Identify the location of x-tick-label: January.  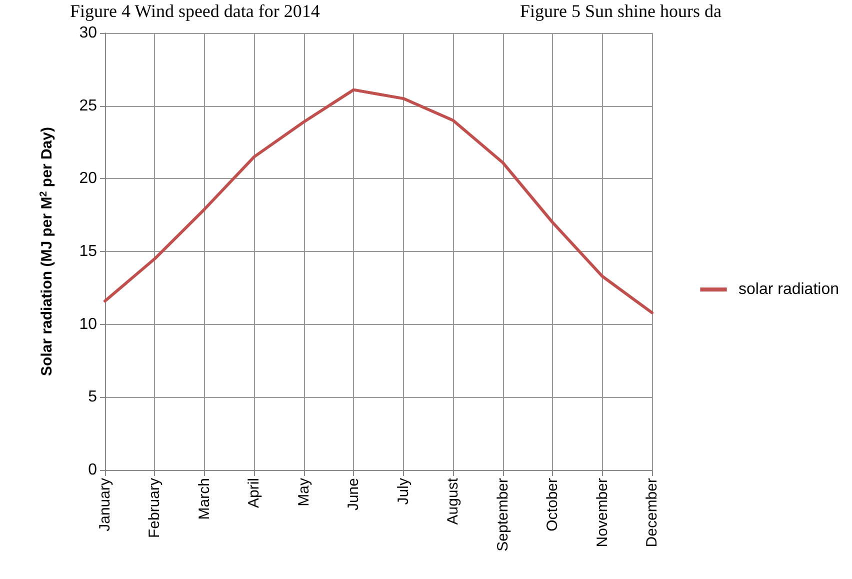
(105, 505).